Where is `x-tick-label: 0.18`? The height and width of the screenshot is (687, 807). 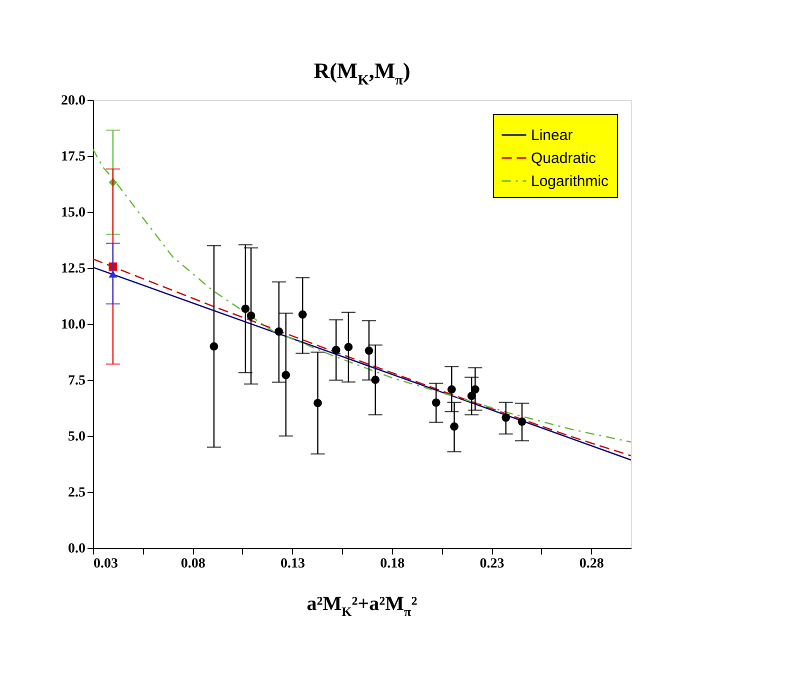
x-tick-label: 0.18 is located at coordinates (392, 564).